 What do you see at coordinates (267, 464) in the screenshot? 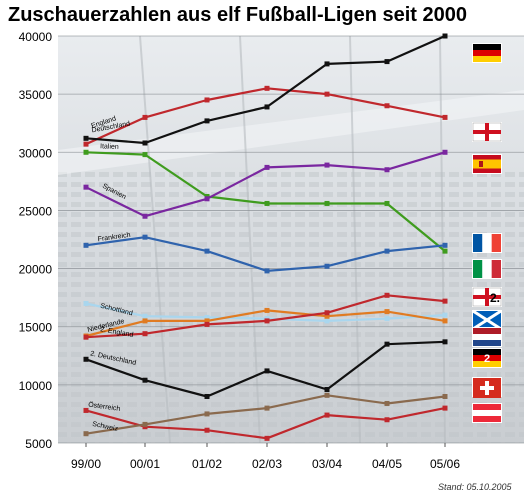
I see `x-tick-label: 02/03` at bounding box center [267, 464].